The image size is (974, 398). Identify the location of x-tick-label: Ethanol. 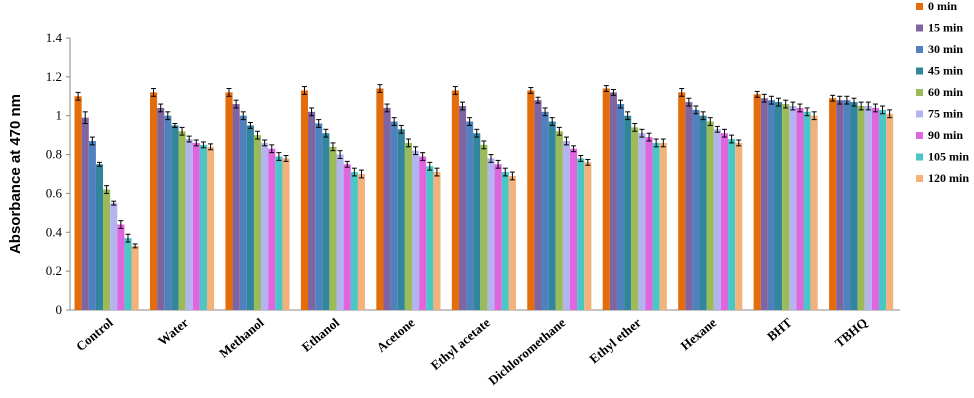
(321, 335).